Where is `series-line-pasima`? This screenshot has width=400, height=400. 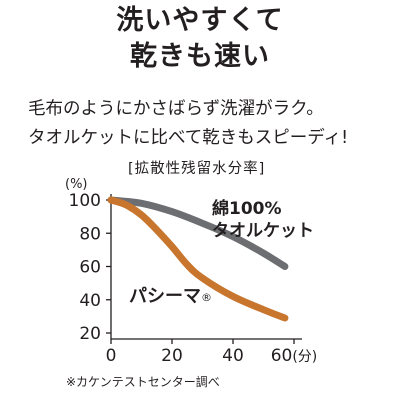 series-line-pasima is located at coordinates (198, 259).